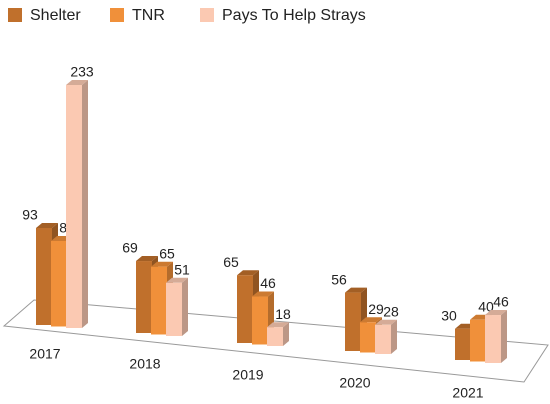  I want to click on x-tick-label: 2020, so click(354, 383).